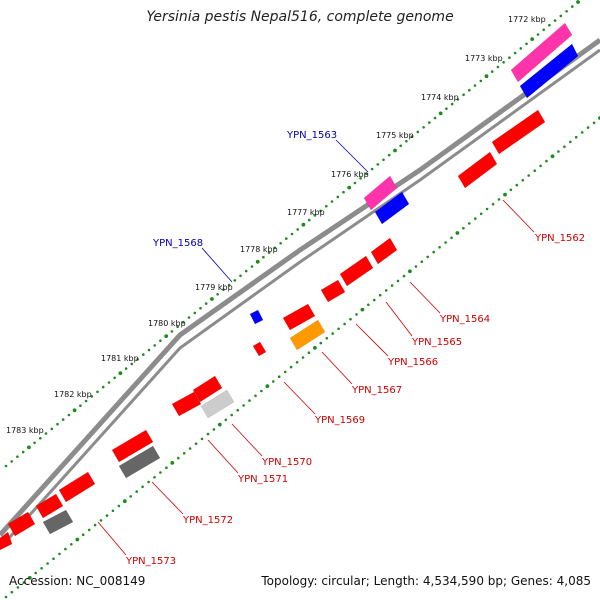  What do you see at coordinates (21, 524) in the screenshot?
I see `gene-ypn-1573-cds` at bounding box center [21, 524].